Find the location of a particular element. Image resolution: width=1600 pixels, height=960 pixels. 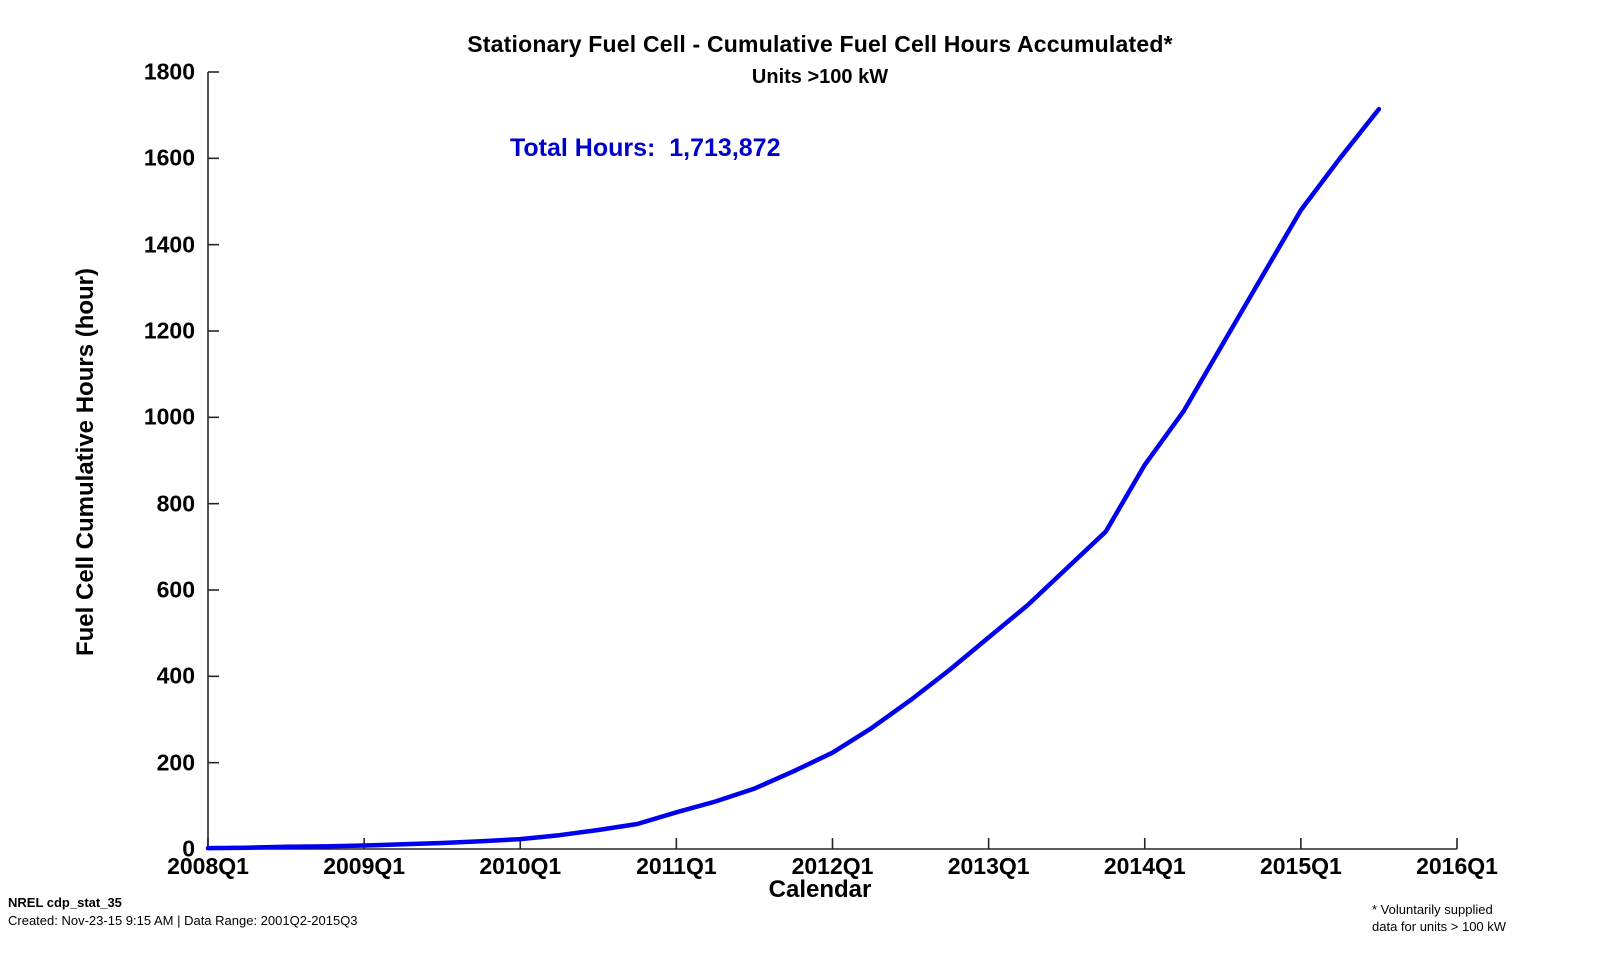

y-tick-label: 200 is located at coordinates (175, 762).